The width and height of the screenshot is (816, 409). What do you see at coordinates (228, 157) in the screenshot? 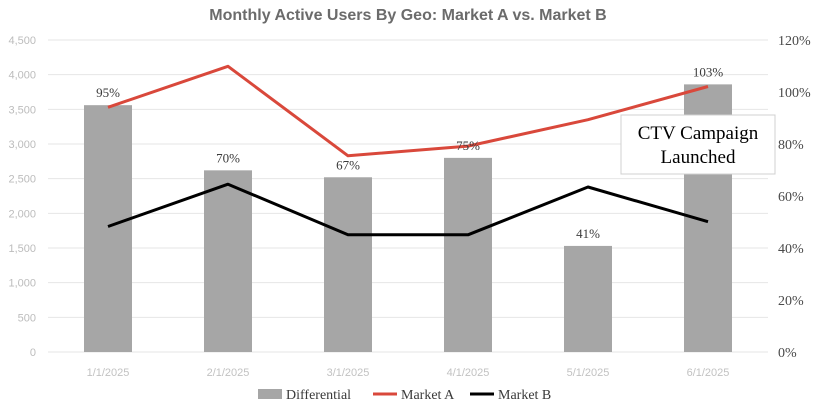
I see `bar-data-label: 70%` at bounding box center [228, 157].